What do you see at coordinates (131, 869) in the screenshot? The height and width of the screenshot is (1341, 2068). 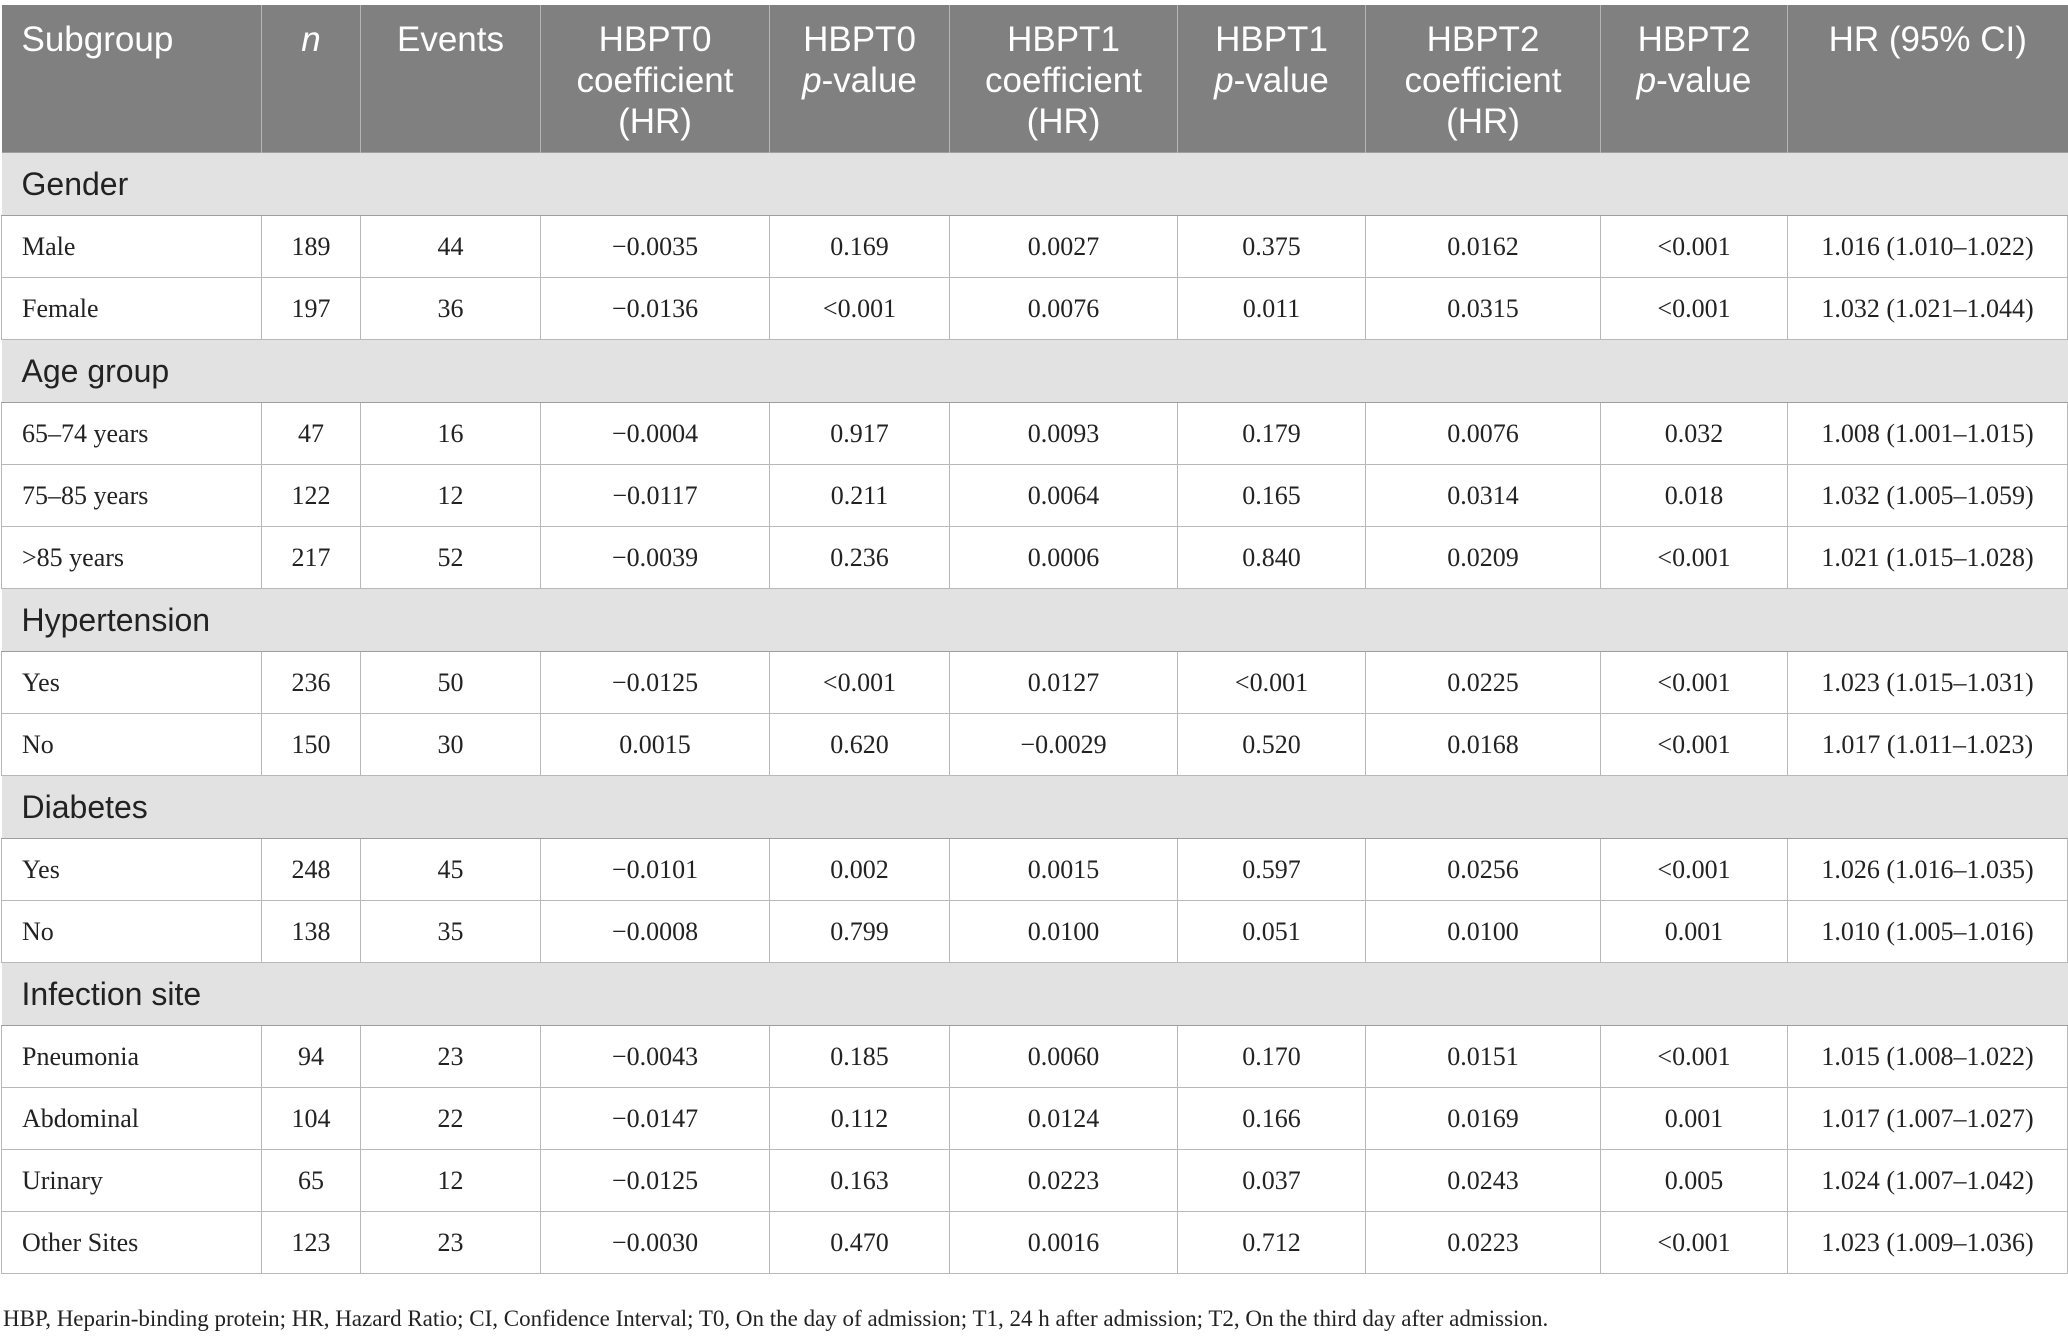 I see `cell-subgroup: Yes` at bounding box center [131, 869].